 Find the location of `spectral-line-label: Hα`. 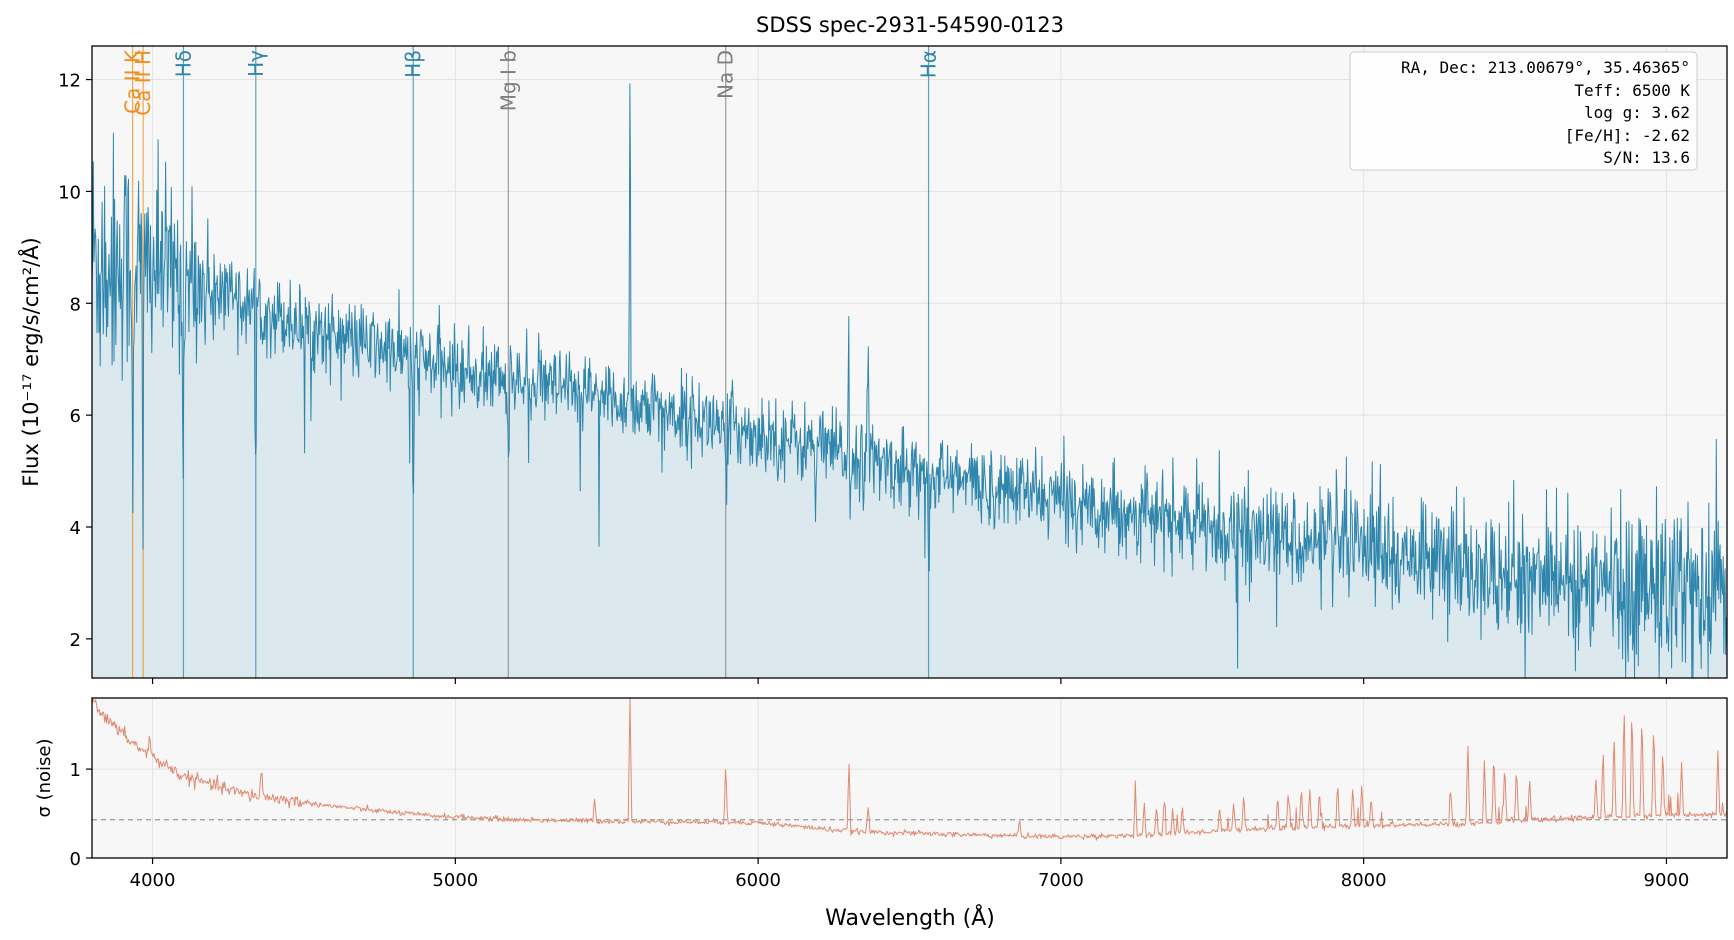

spectral-line-label: Hα is located at coordinates (929, 64).